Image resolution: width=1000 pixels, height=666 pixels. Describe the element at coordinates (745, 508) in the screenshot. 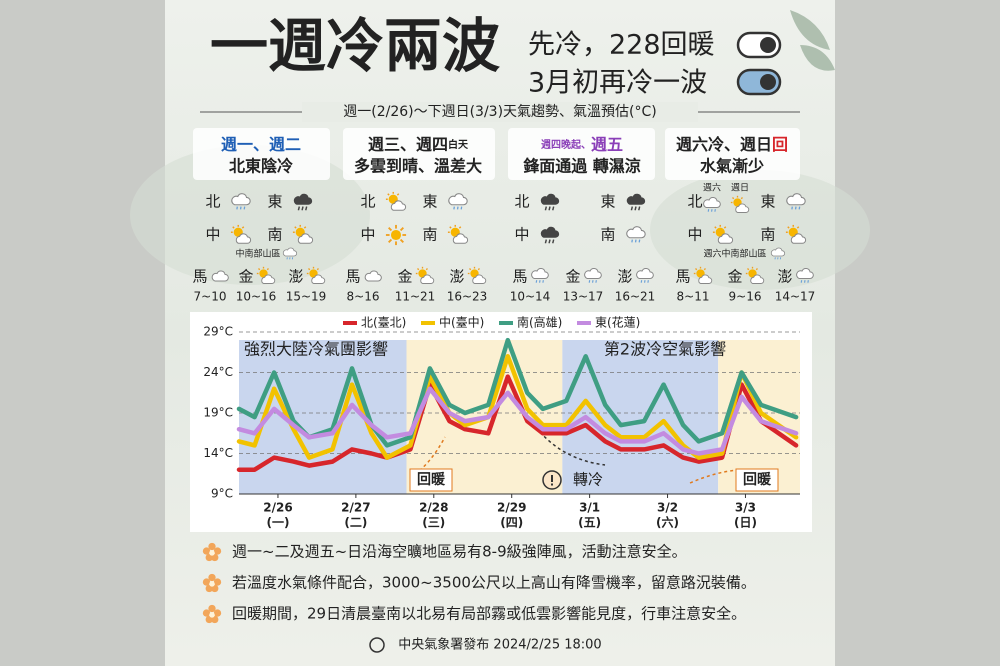

I see `x-tick-label: 3/3` at that location.